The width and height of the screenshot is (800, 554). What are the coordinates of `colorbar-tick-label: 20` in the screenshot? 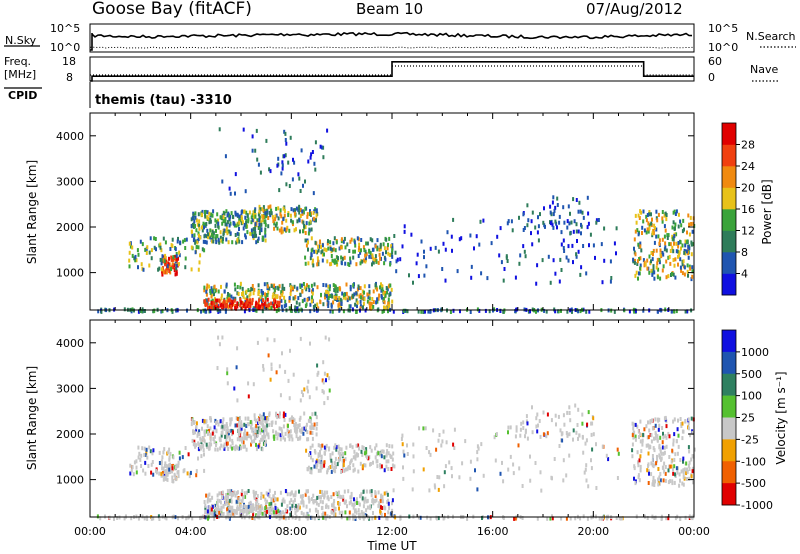 It's located at (748, 188).